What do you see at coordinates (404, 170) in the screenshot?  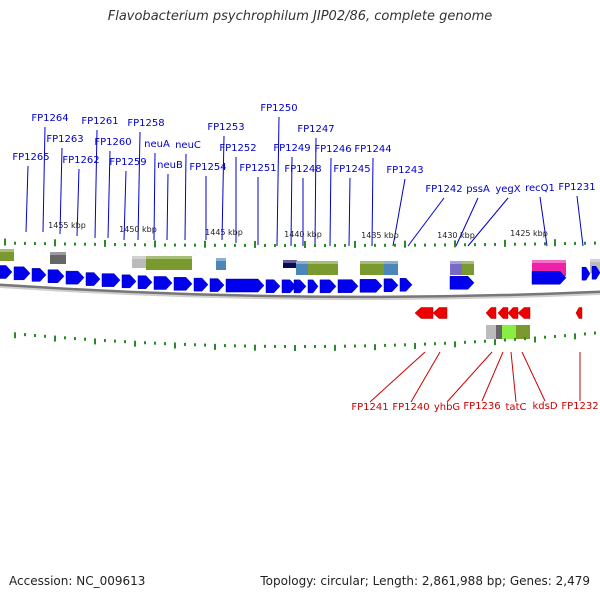 I see `forward-gene-label: FP1243` at bounding box center [404, 170].